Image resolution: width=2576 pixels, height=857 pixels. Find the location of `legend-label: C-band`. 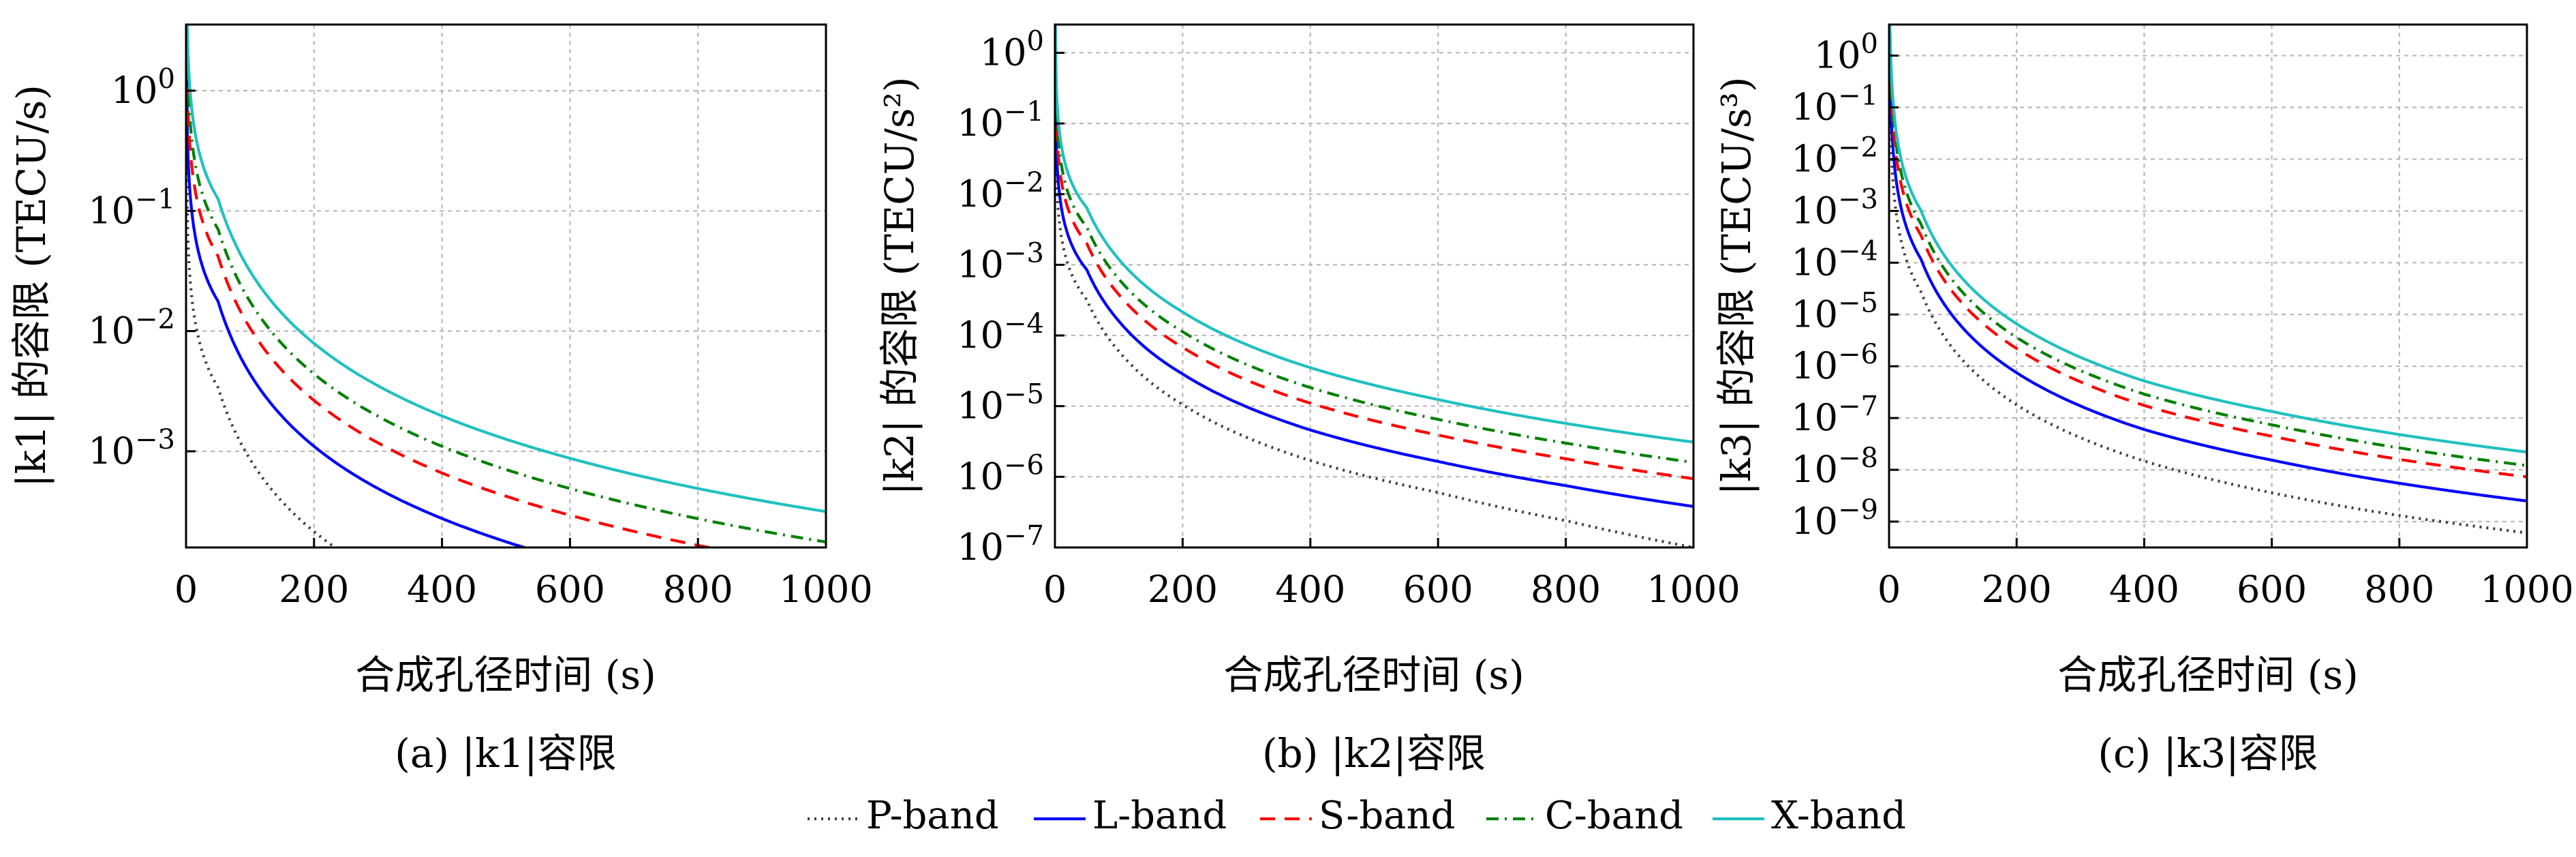

legend-label: C-band is located at coordinates (1614, 816).